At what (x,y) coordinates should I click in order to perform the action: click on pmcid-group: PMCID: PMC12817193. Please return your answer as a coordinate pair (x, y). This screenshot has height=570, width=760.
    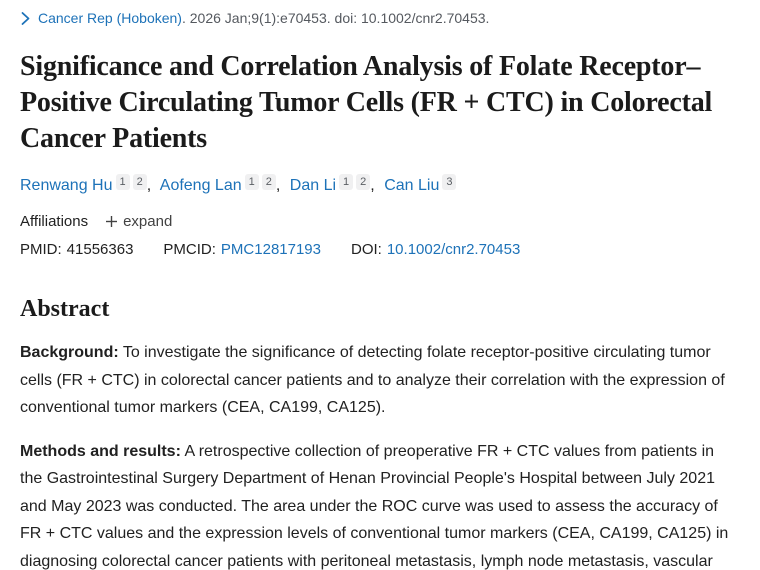
    Looking at the image, I should click on (242, 249).